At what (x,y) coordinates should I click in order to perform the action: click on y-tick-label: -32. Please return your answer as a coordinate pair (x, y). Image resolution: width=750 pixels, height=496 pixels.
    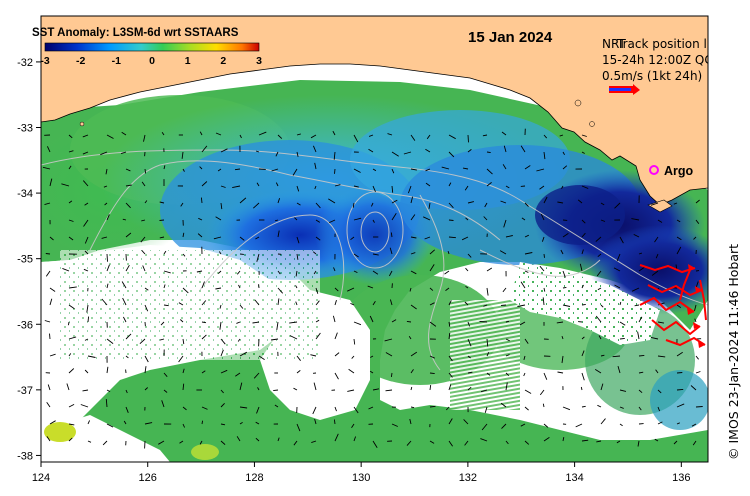
    Looking at the image, I should click on (25, 63).